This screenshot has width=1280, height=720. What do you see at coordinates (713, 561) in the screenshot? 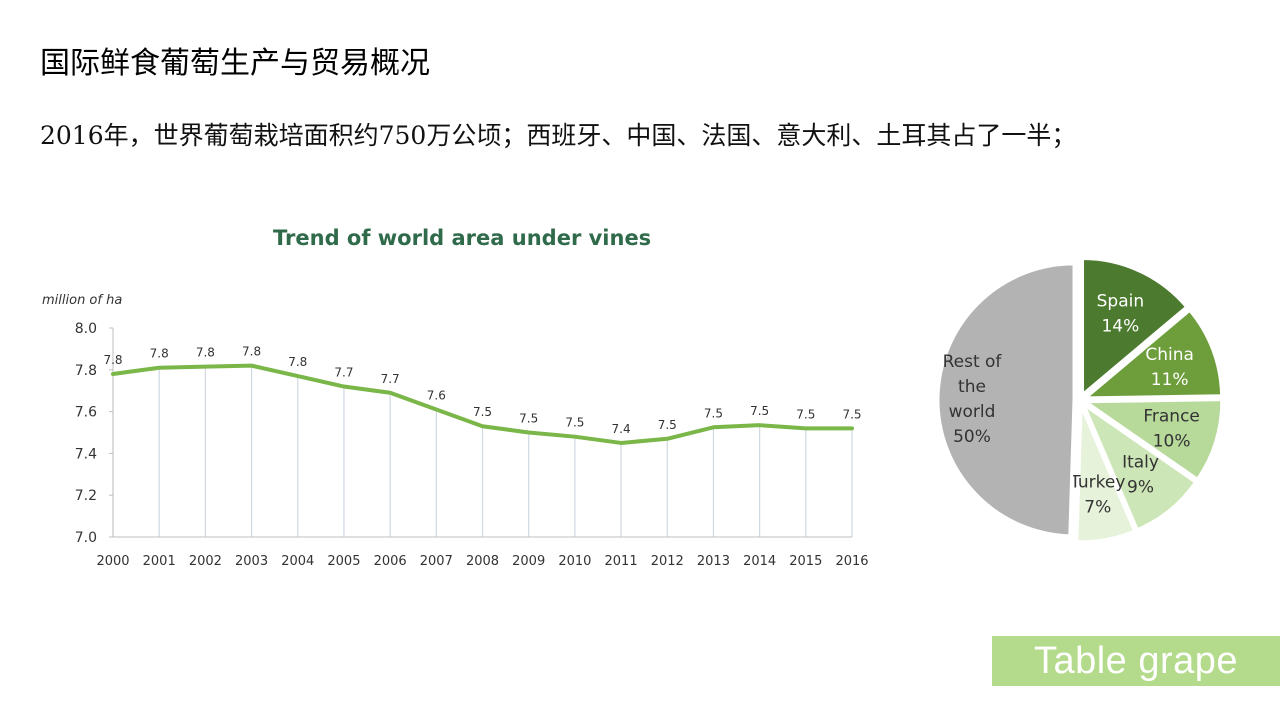
I see `x-tick-label: 2013` at bounding box center [713, 561].